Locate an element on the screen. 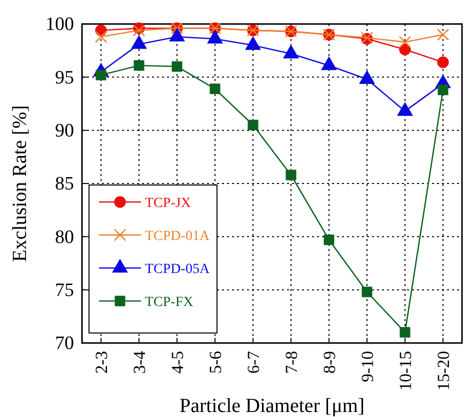 The height and width of the screenshot is (417, 464). x-tick-label: 2-3 is located at coordinates (101, 362).